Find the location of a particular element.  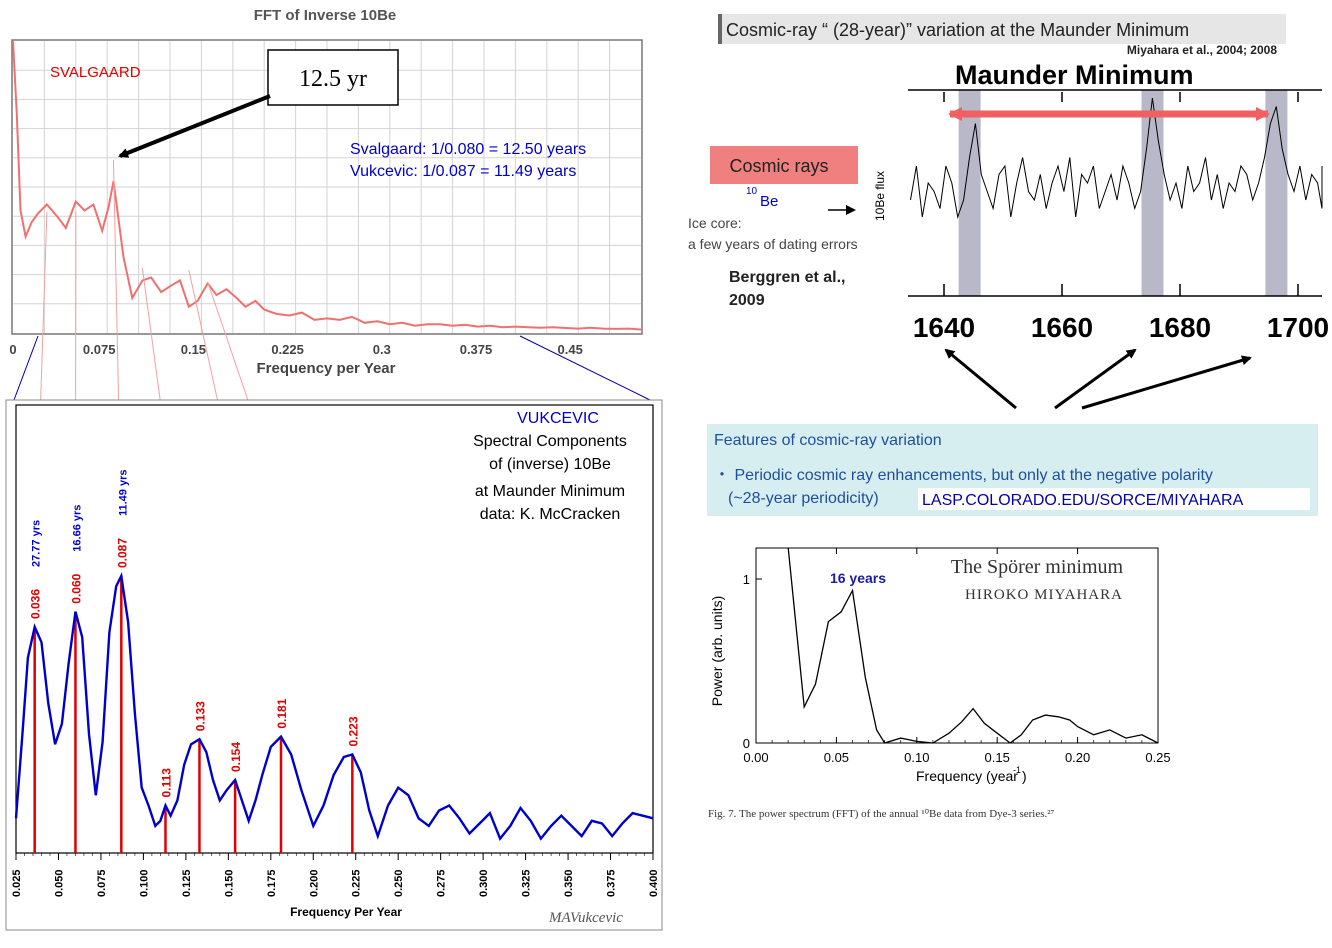

panel-c-be-flux-line is located at coordinates (1116, 158).